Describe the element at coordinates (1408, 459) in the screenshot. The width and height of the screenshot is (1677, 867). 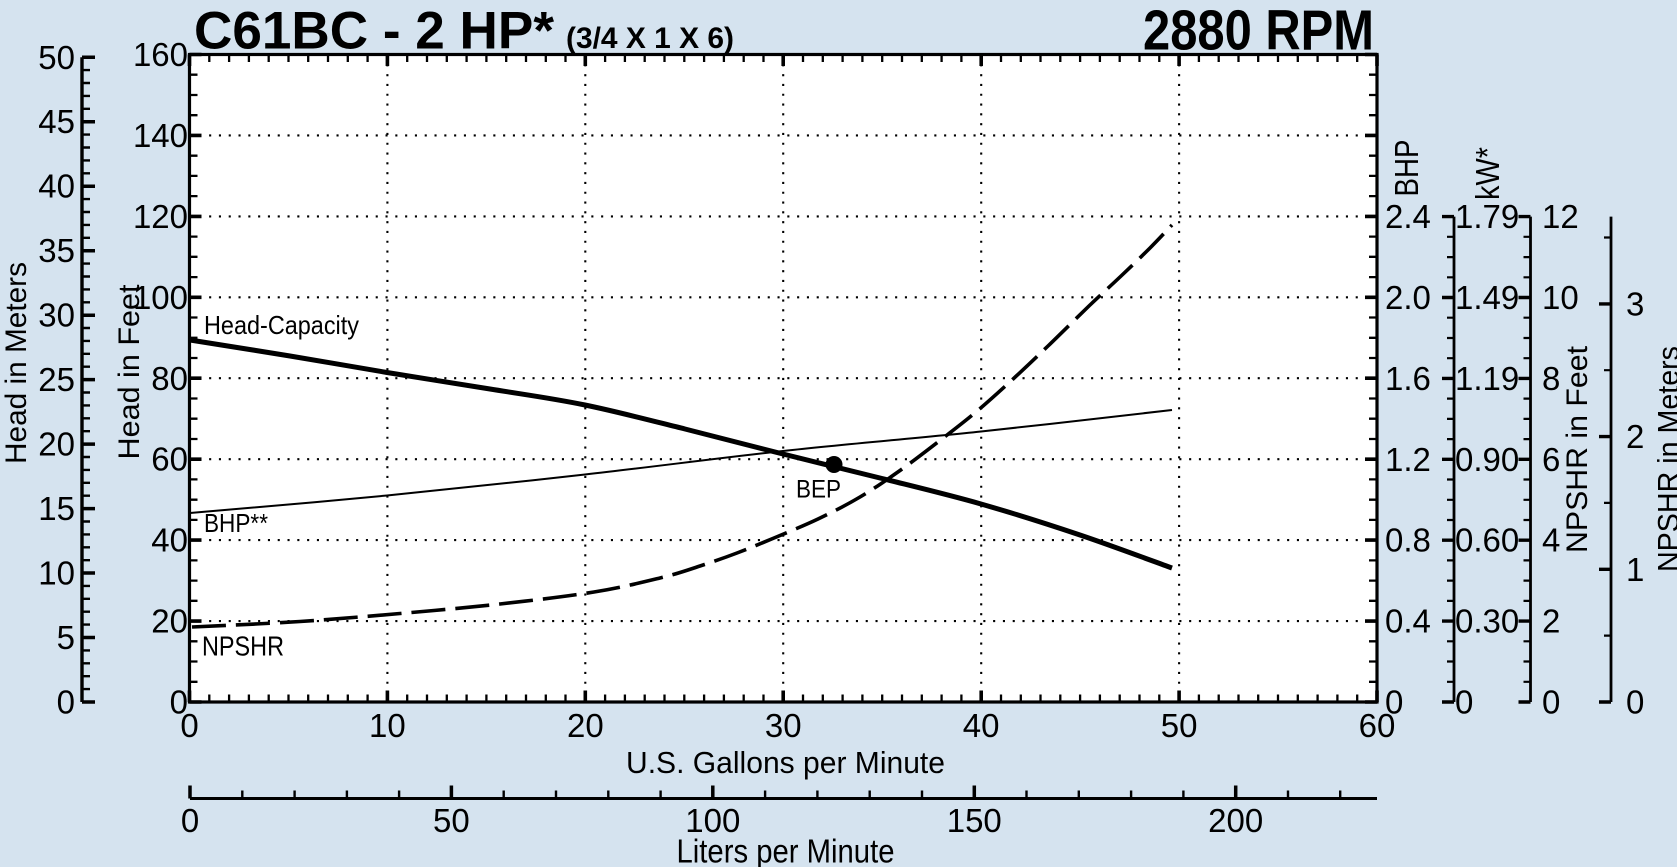
I see `svg-text: 1.2` at that location.